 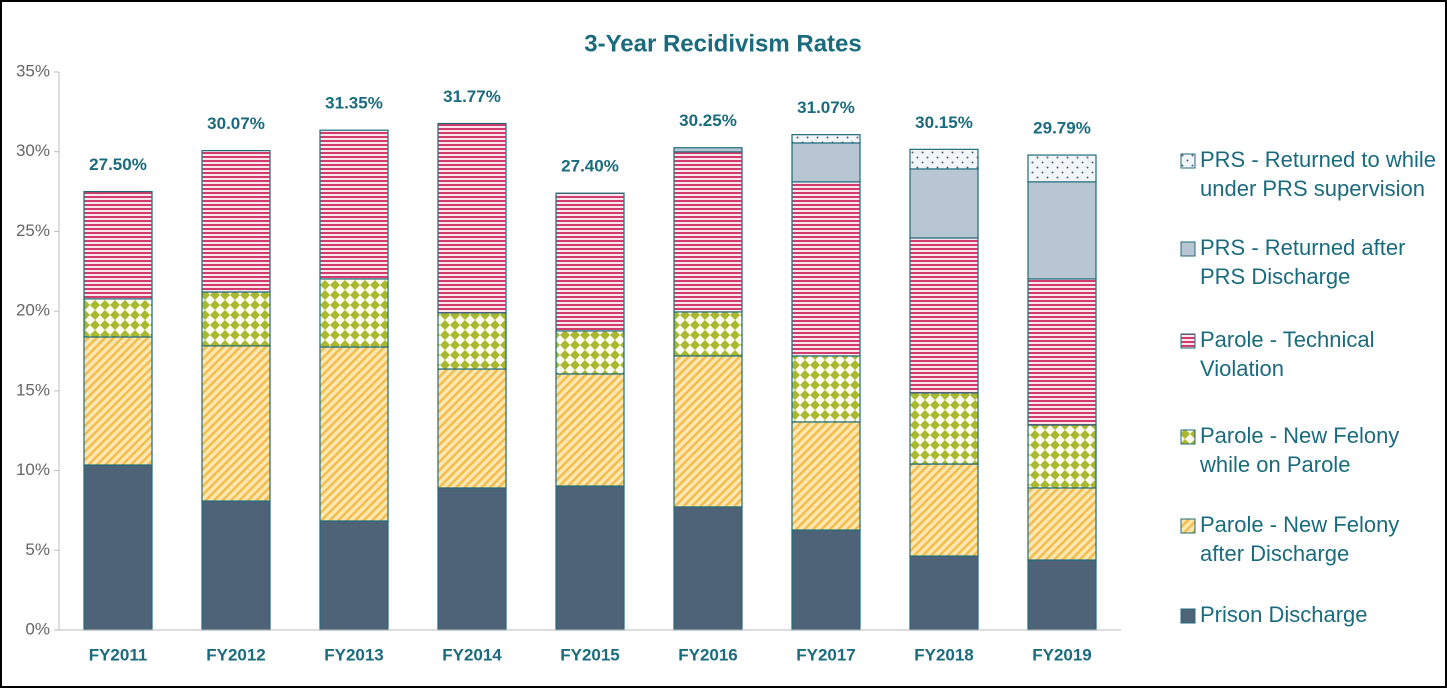 I want to click on x-tick-label: FY2019, so click(x=1062, y=654).